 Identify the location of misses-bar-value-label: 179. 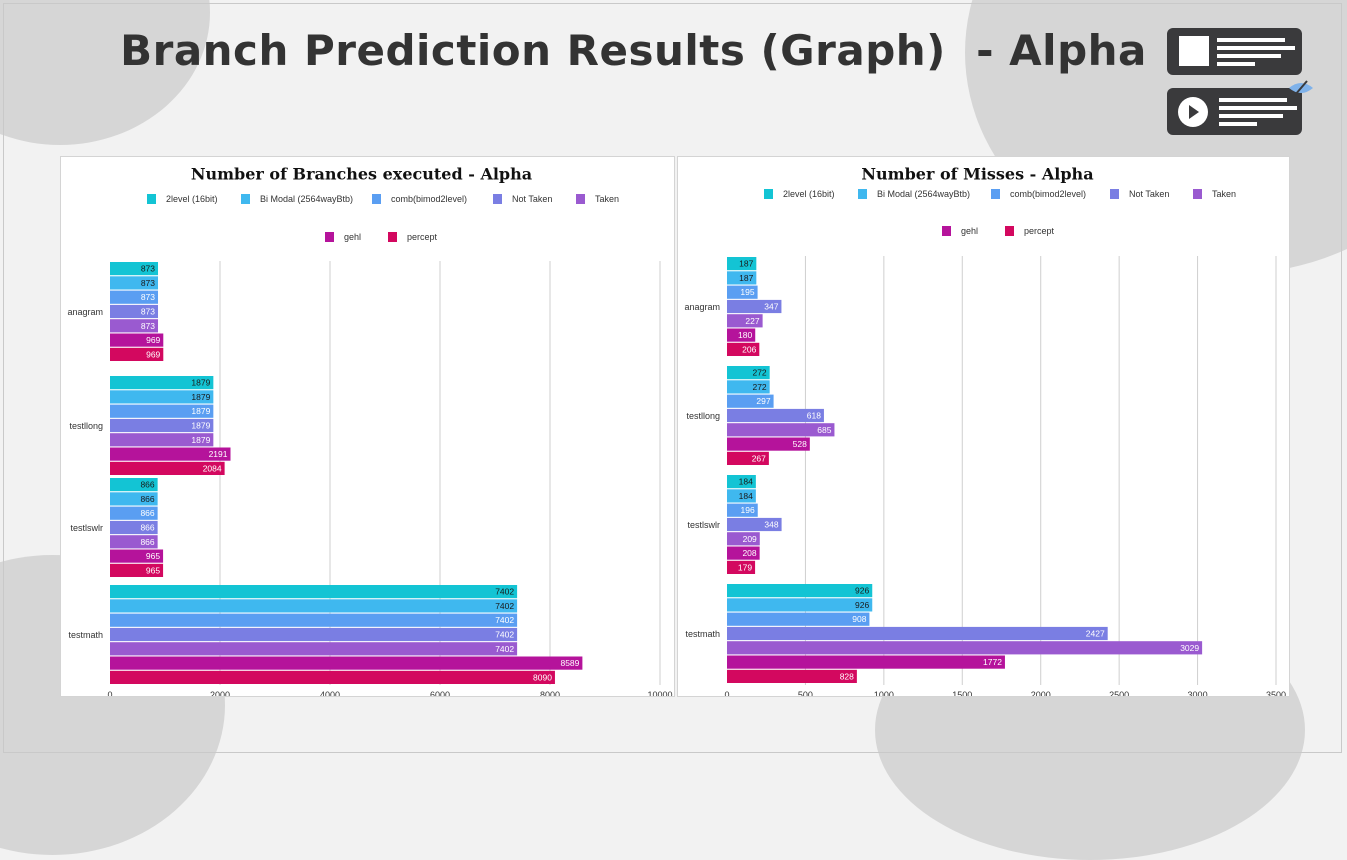
(745, 567).